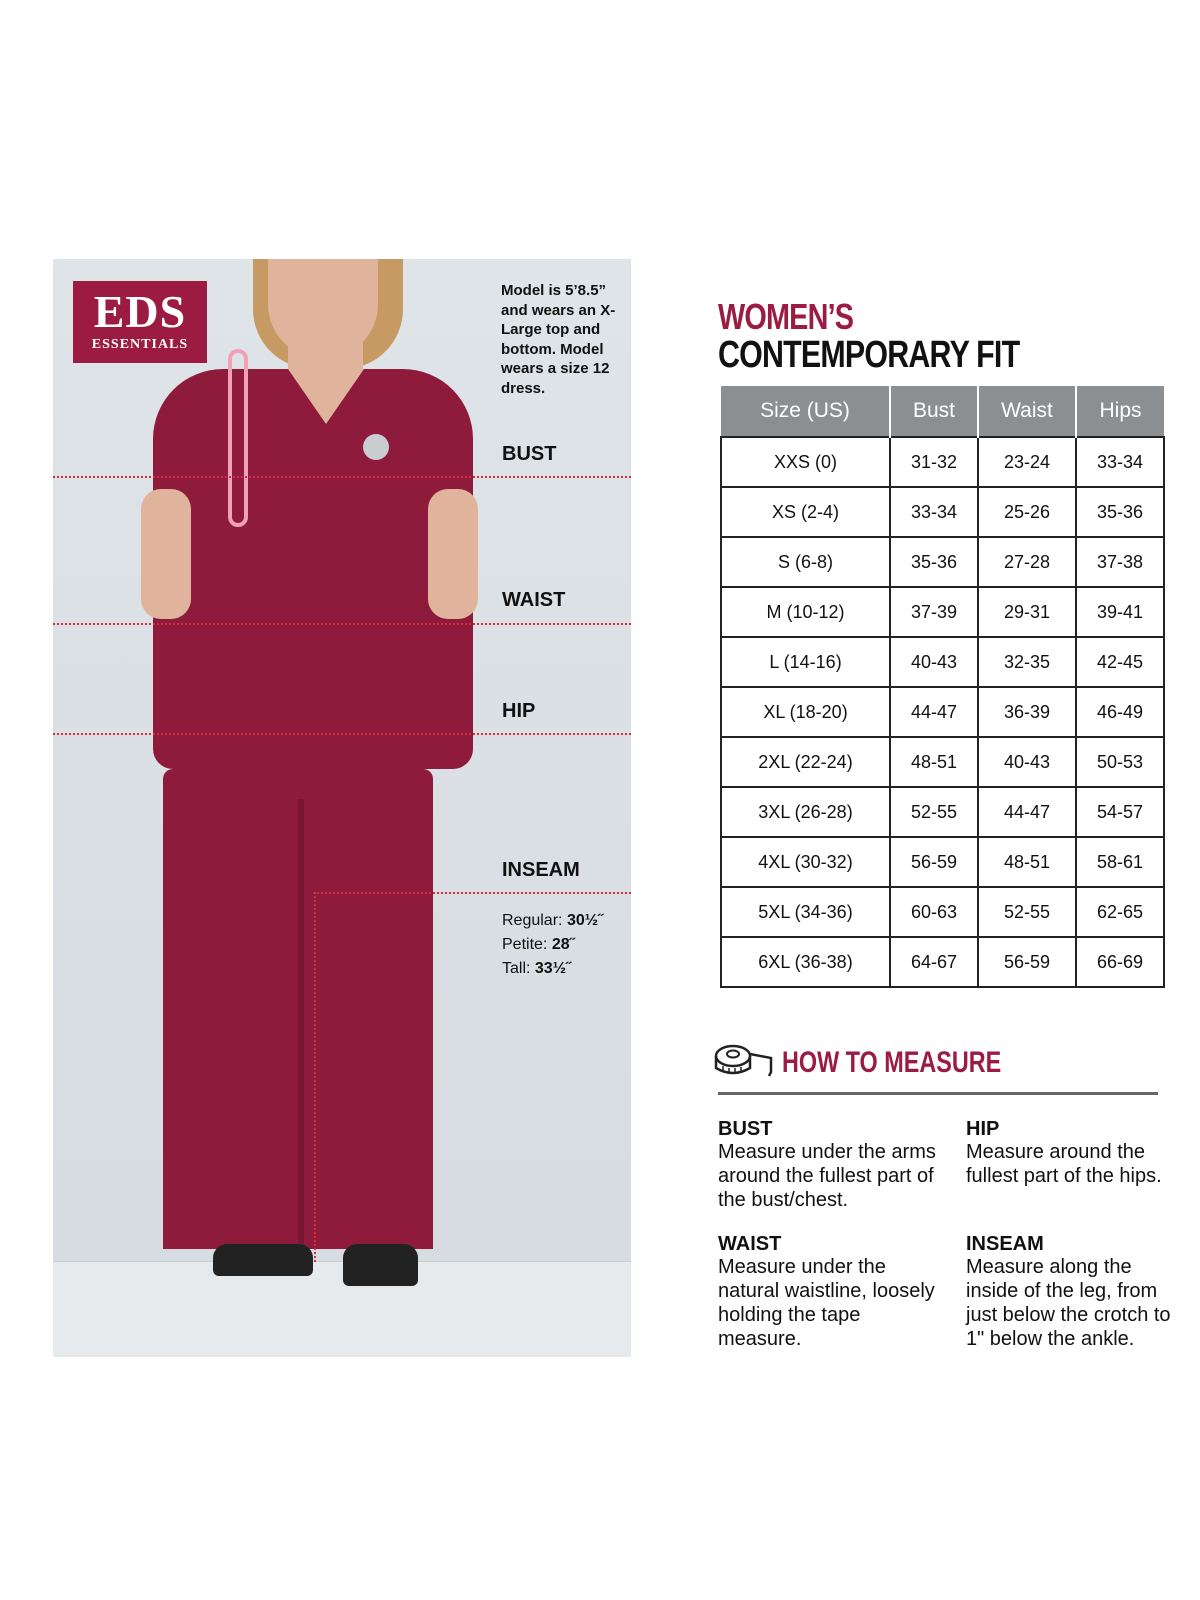  What do you see at coordinates (1119, 411) in the screenshot?
I see `header-hips: Hips` at bounding box center [1119, 411].